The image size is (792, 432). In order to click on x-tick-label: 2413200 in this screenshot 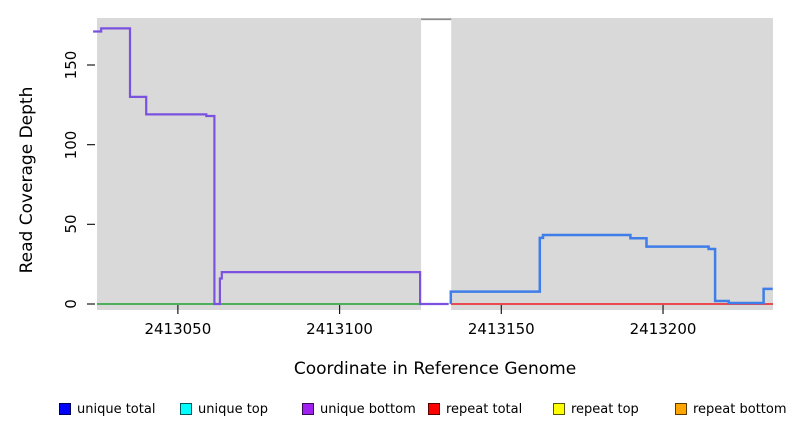, I will do `click(663, 329)`.